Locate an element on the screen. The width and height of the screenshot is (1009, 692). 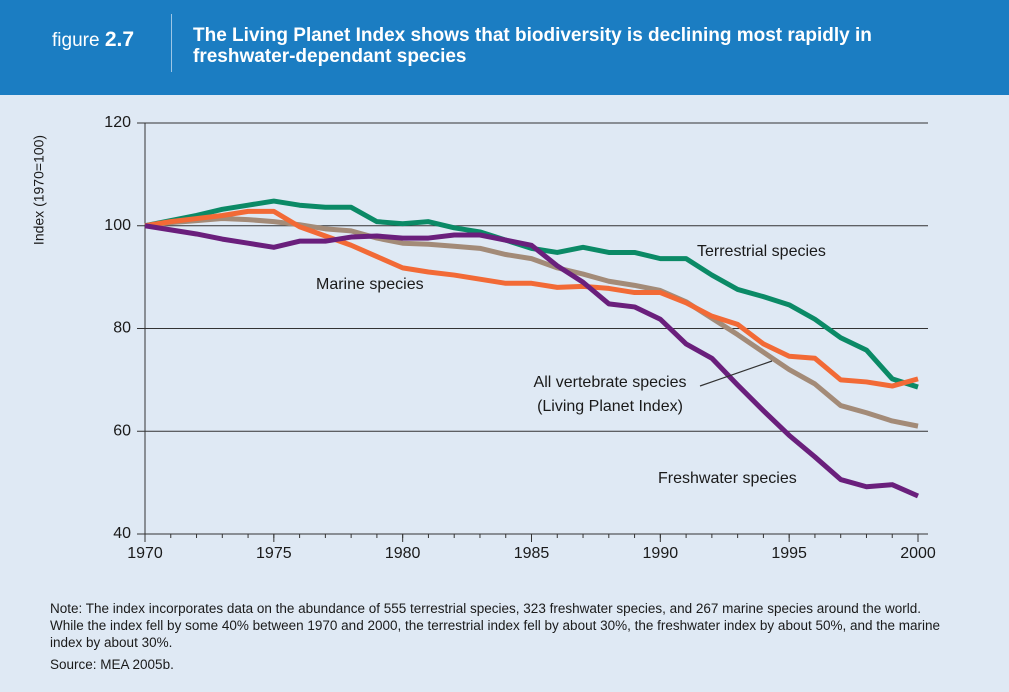
x-tick-label: 2000 is located at coordinates (918, 553).